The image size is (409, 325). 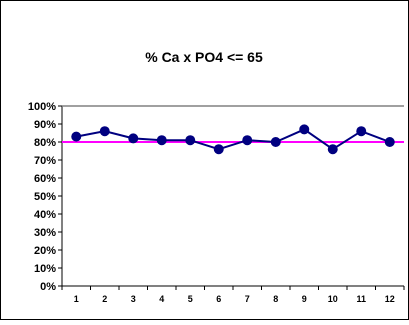 I want to click on x-tick-label: 9, so click(x=304, y=299).